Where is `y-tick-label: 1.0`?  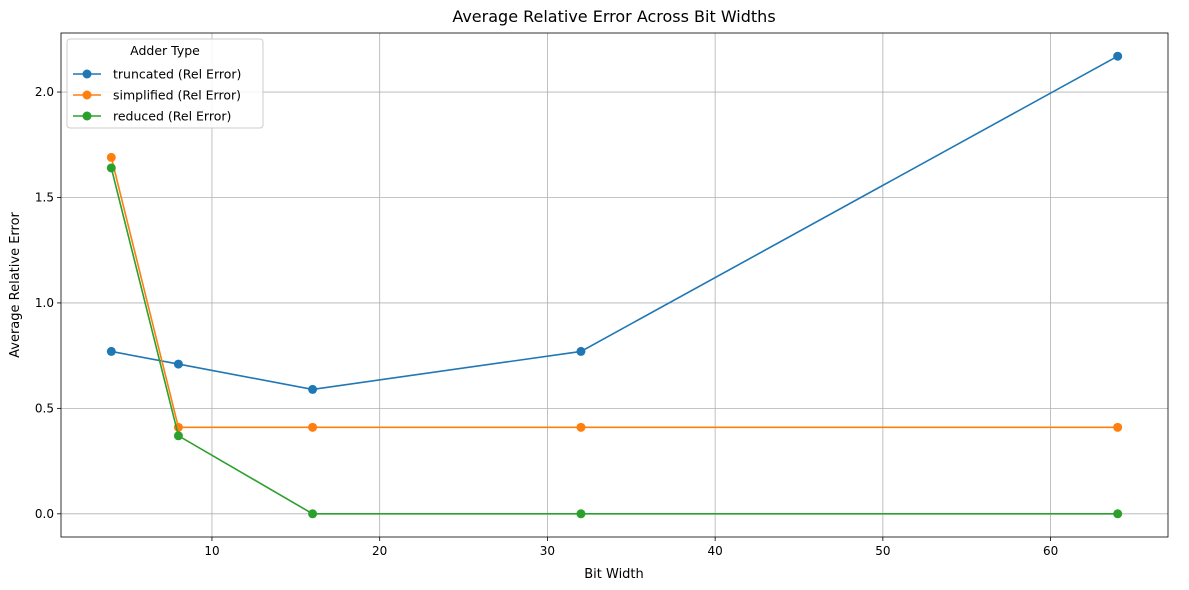
y-tick-label: 1.0 is located at coordinates (44, 303).